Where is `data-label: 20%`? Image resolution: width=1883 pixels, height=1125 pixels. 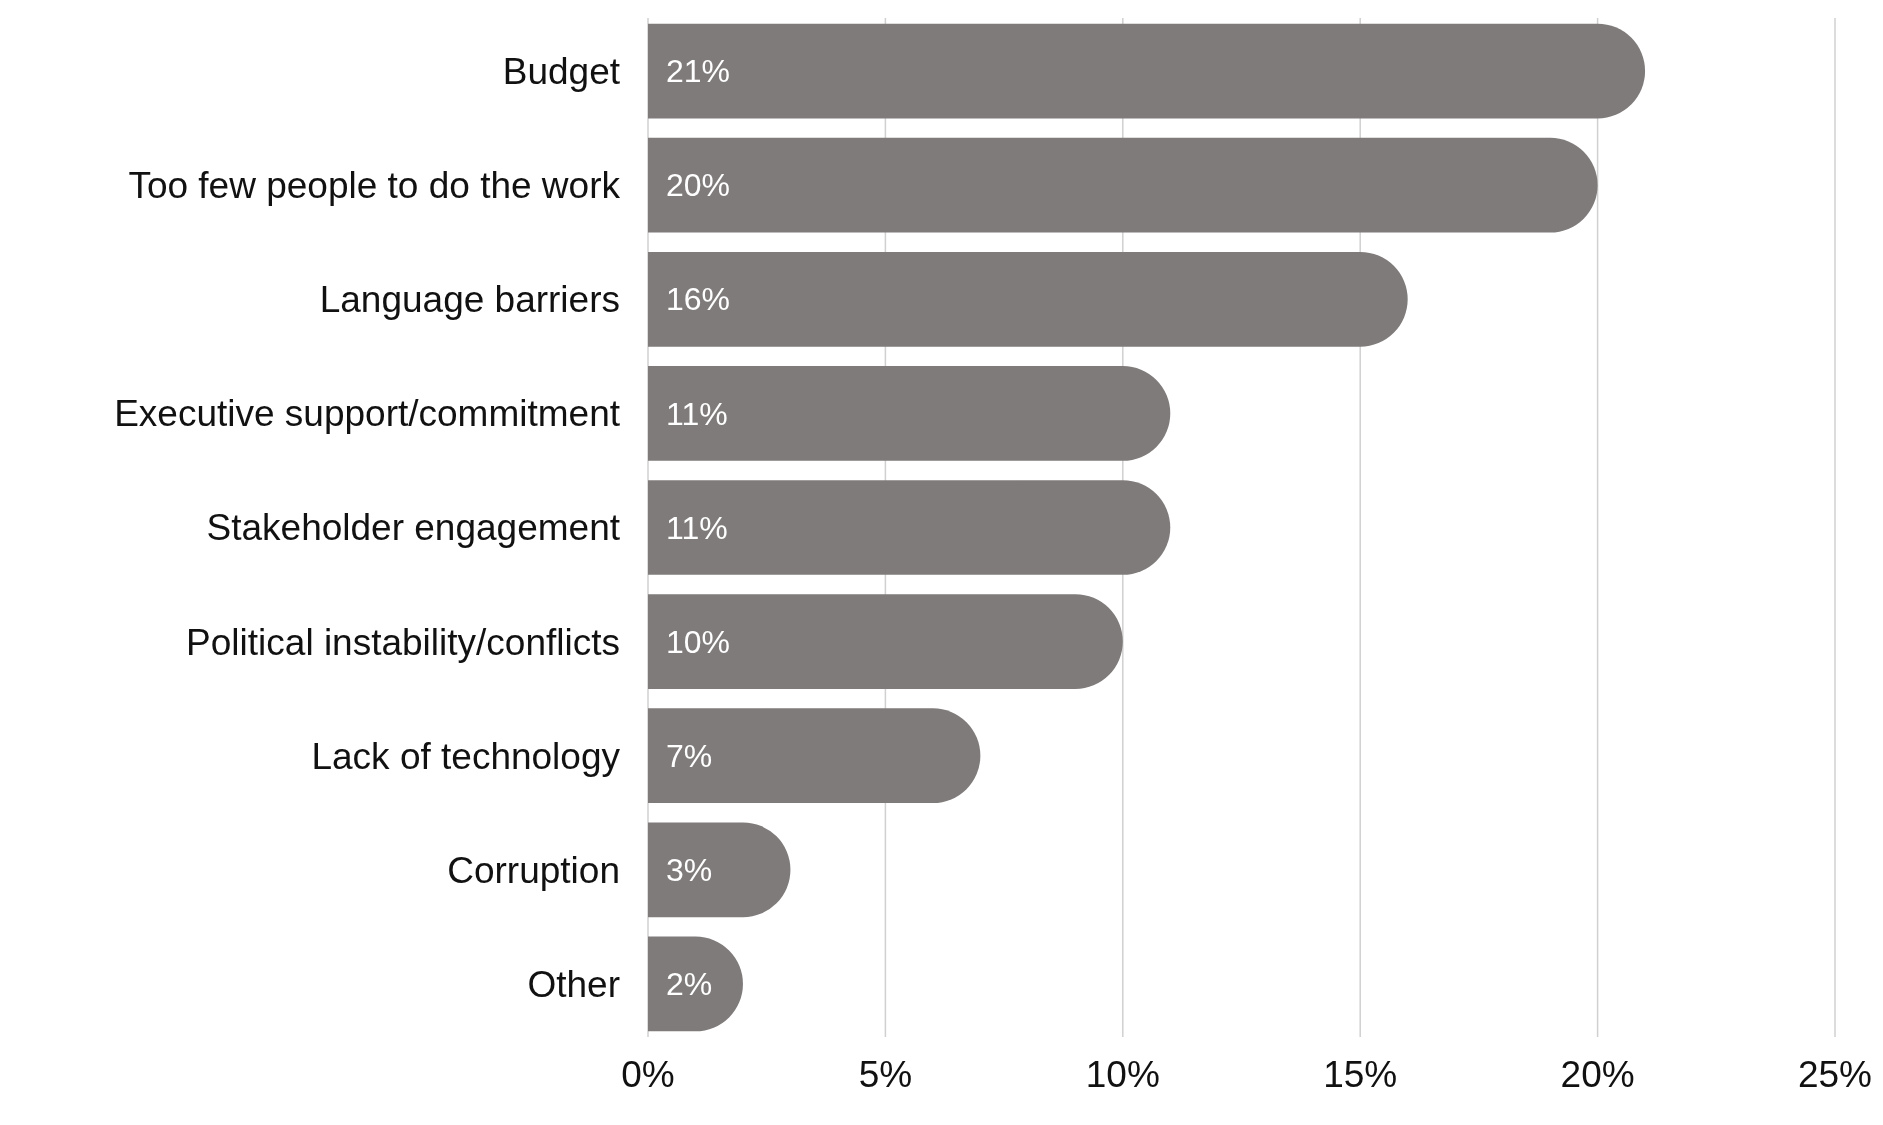
data-label: 20% is located at coordinates (698, 185).